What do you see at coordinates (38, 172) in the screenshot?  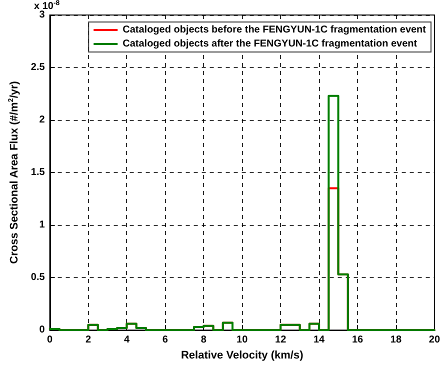 I see `y-tick-label: 1.5` at bounding box center [38, 172].